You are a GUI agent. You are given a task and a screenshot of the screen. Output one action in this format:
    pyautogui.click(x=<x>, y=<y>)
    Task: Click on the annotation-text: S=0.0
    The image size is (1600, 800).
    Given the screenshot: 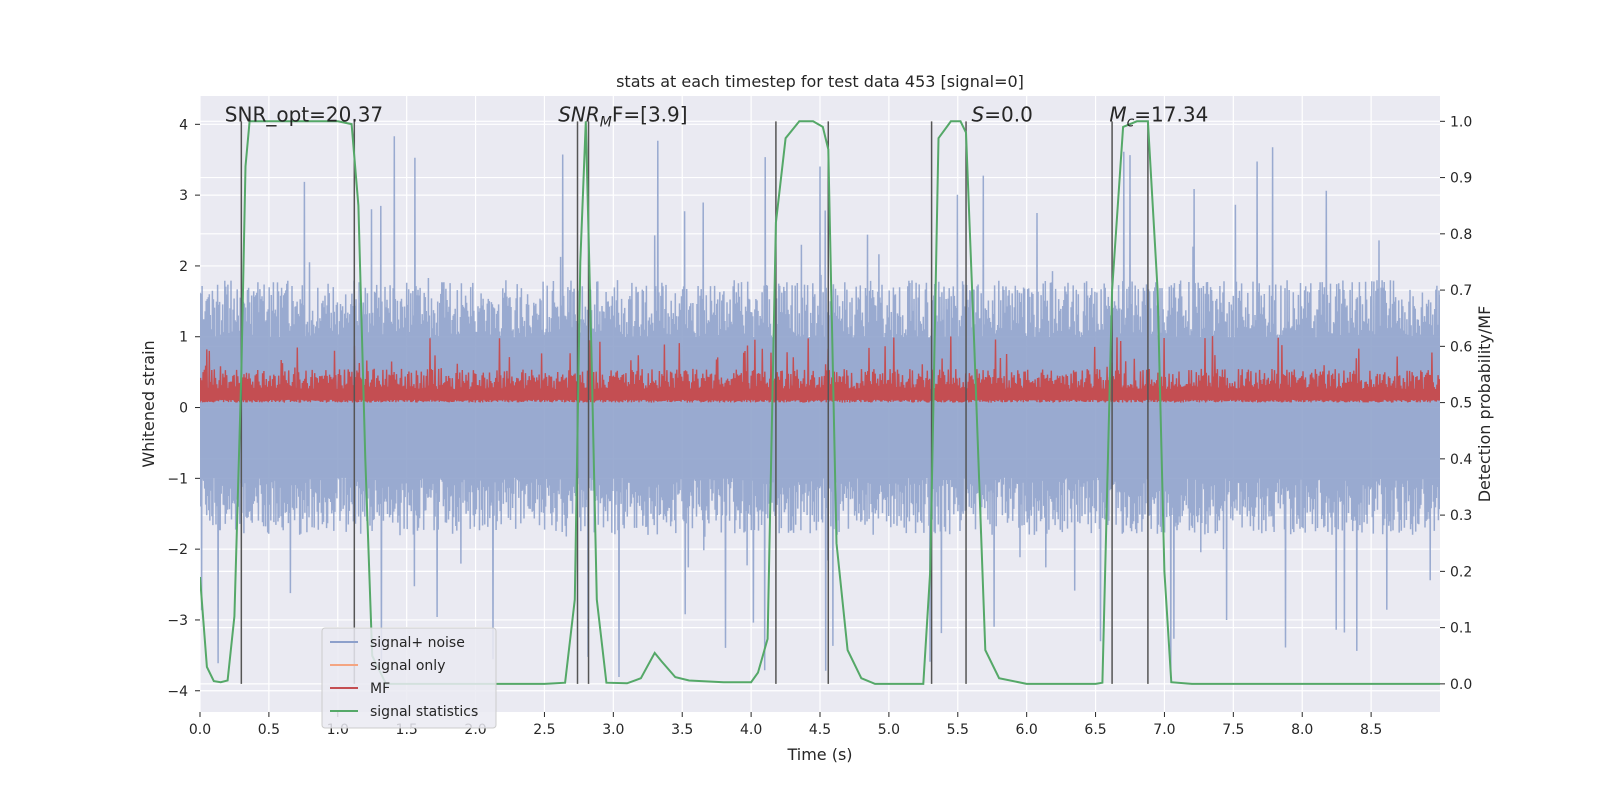 What is the action you would take?
    pyautogui.click(x=1002, y=114)
    